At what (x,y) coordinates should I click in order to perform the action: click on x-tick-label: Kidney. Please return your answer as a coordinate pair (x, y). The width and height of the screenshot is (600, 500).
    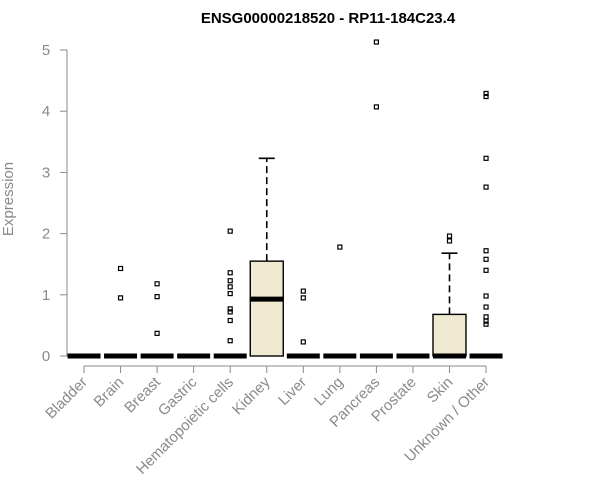
    Looking at the image, I should click on (251, 395).